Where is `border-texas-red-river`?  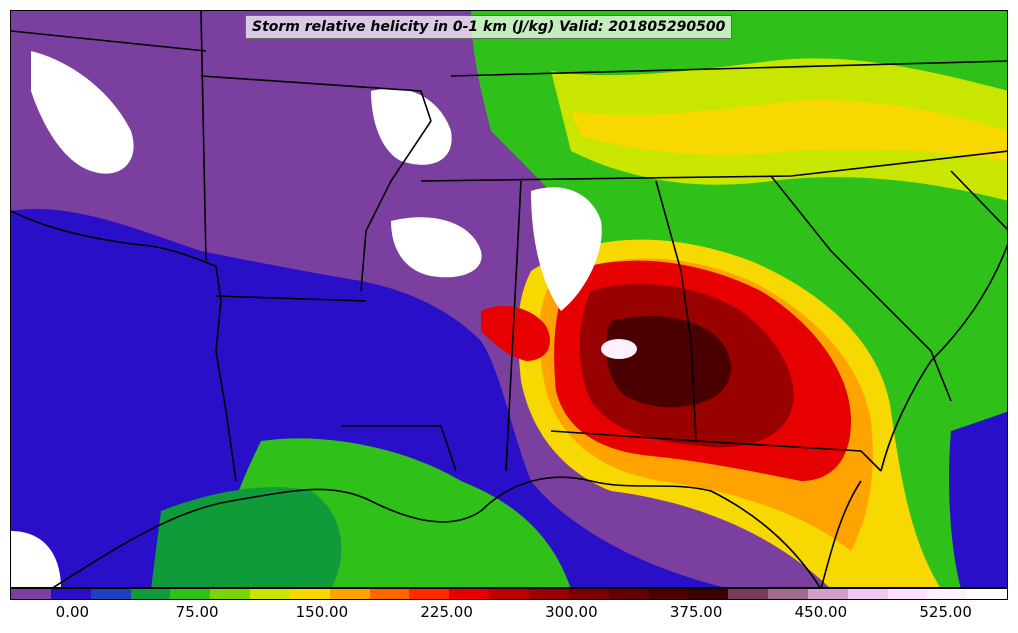 border-texas-red-river is located at coordinates (114, 238).